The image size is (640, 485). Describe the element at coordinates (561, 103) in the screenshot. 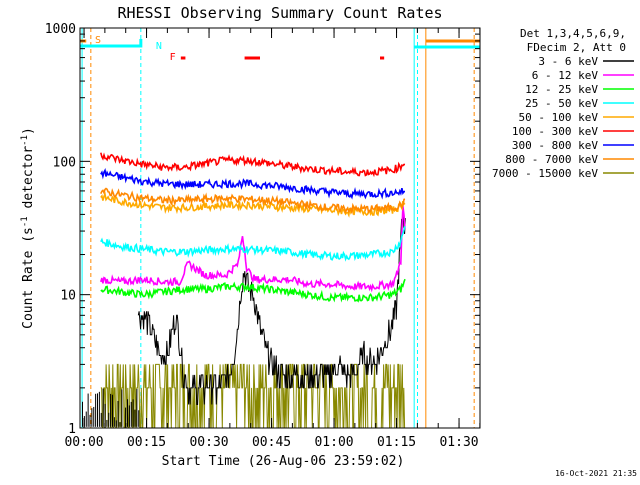

I see `legend-label-3: 25 - 50 keV` at that location.